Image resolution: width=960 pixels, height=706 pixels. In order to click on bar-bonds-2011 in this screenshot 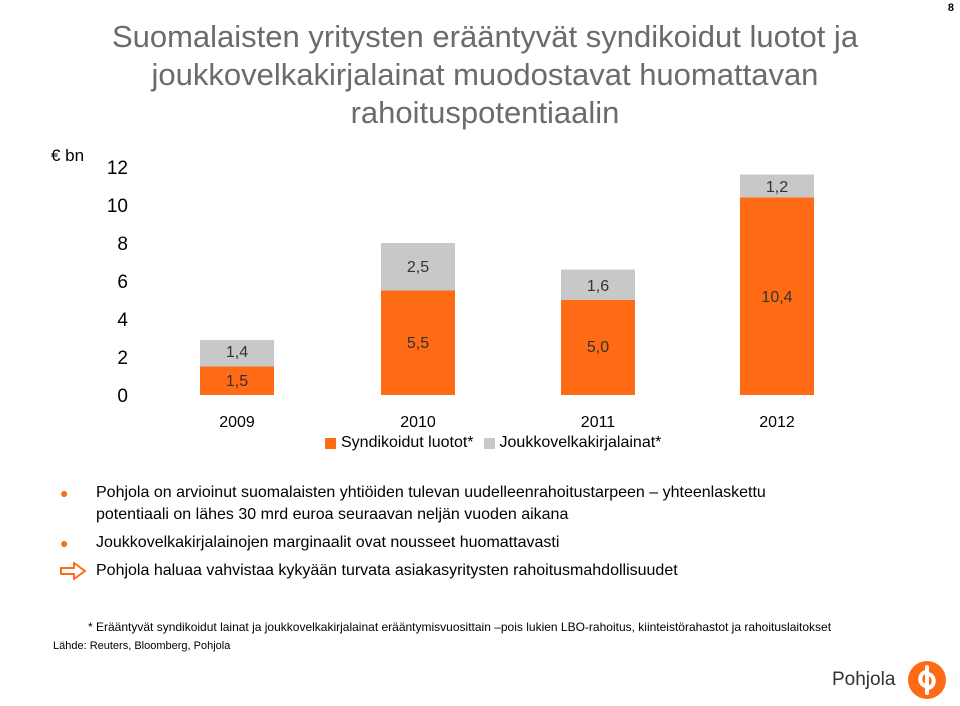, I will do `click(598, 284)`.